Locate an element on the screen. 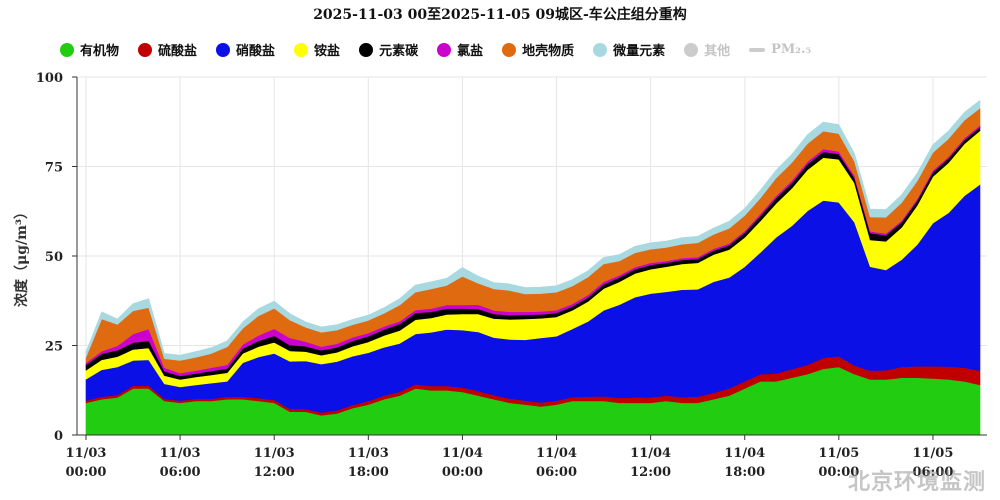 The height and width of the screenshot is (500, 1000). legend-line-icon is located at coordinates (757, 49).